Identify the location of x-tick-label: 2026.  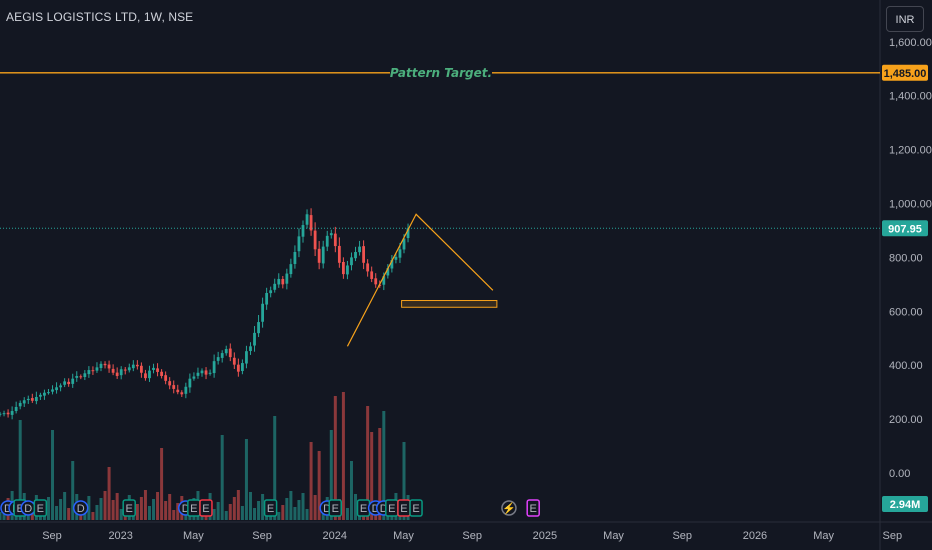
(755, 536).